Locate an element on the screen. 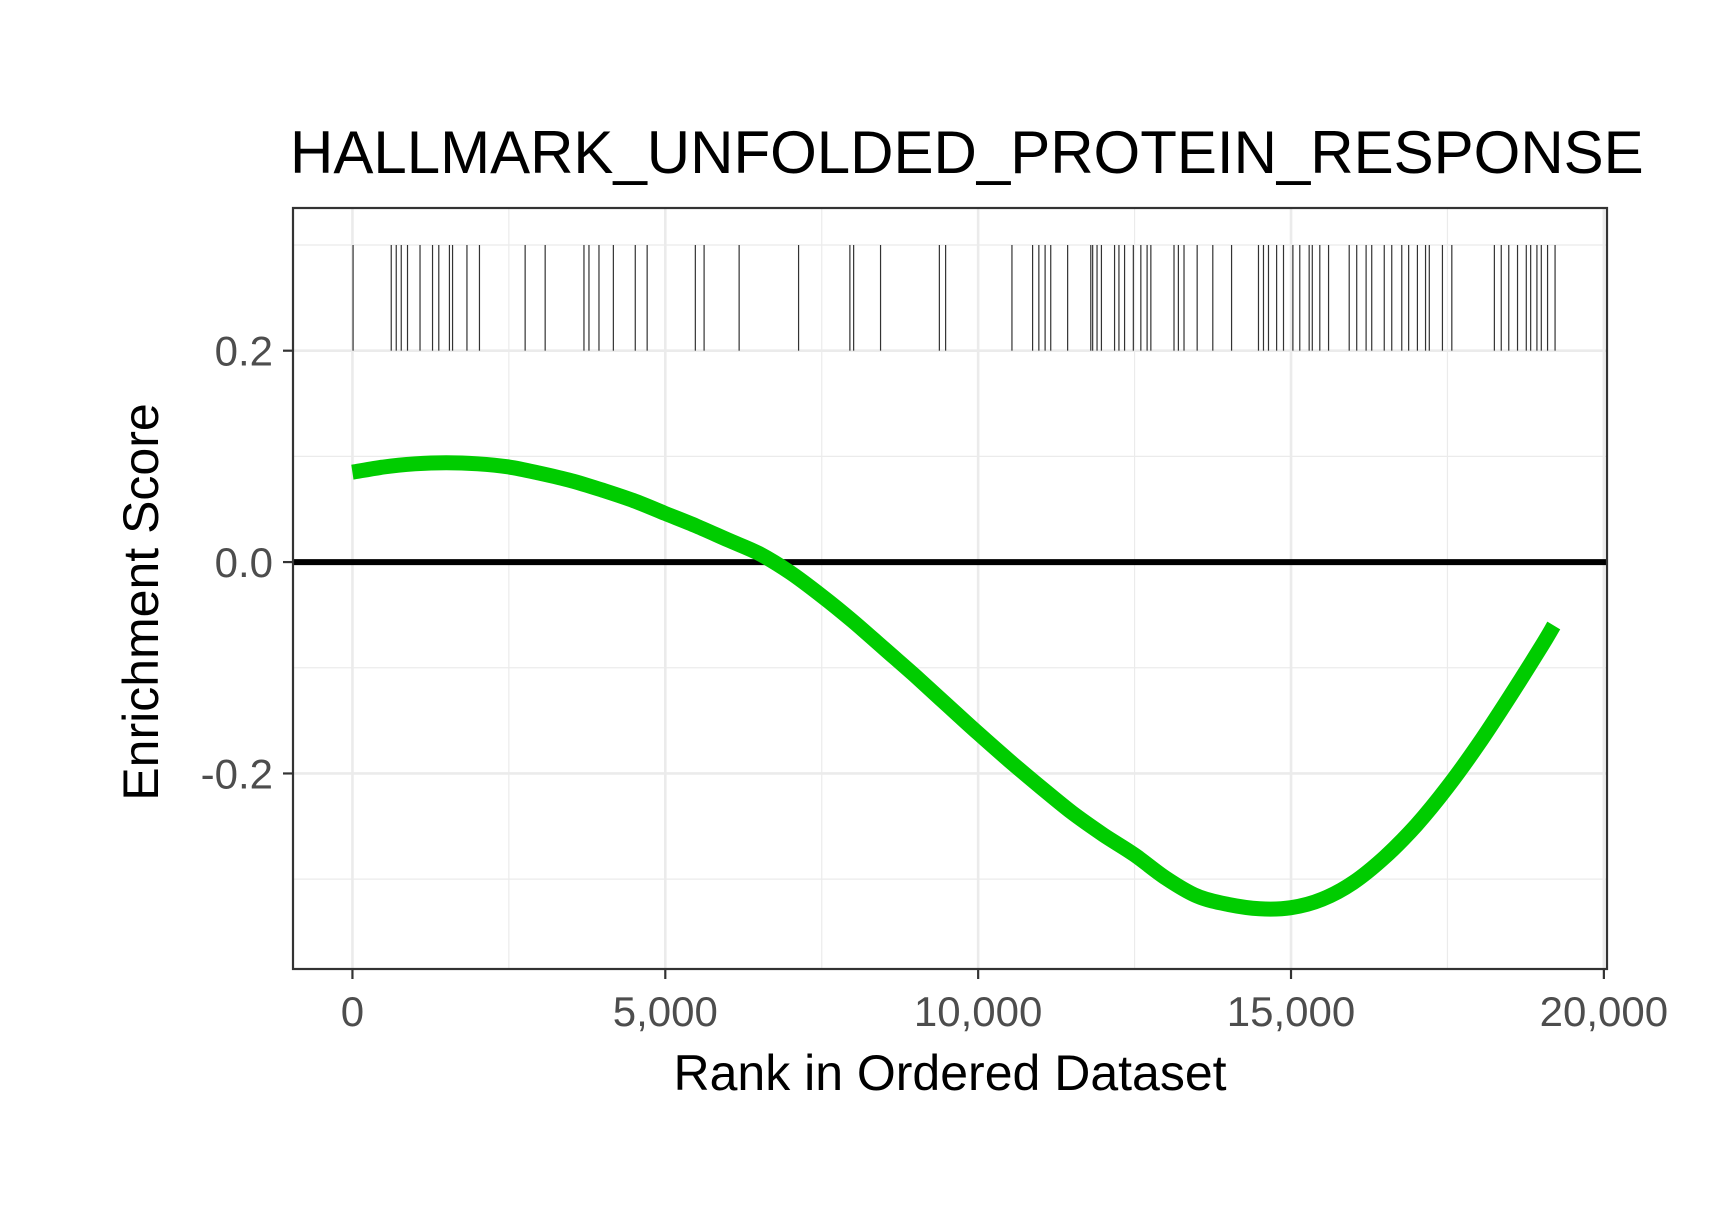  gene-hit-marks is located at coordinates (954, 297).